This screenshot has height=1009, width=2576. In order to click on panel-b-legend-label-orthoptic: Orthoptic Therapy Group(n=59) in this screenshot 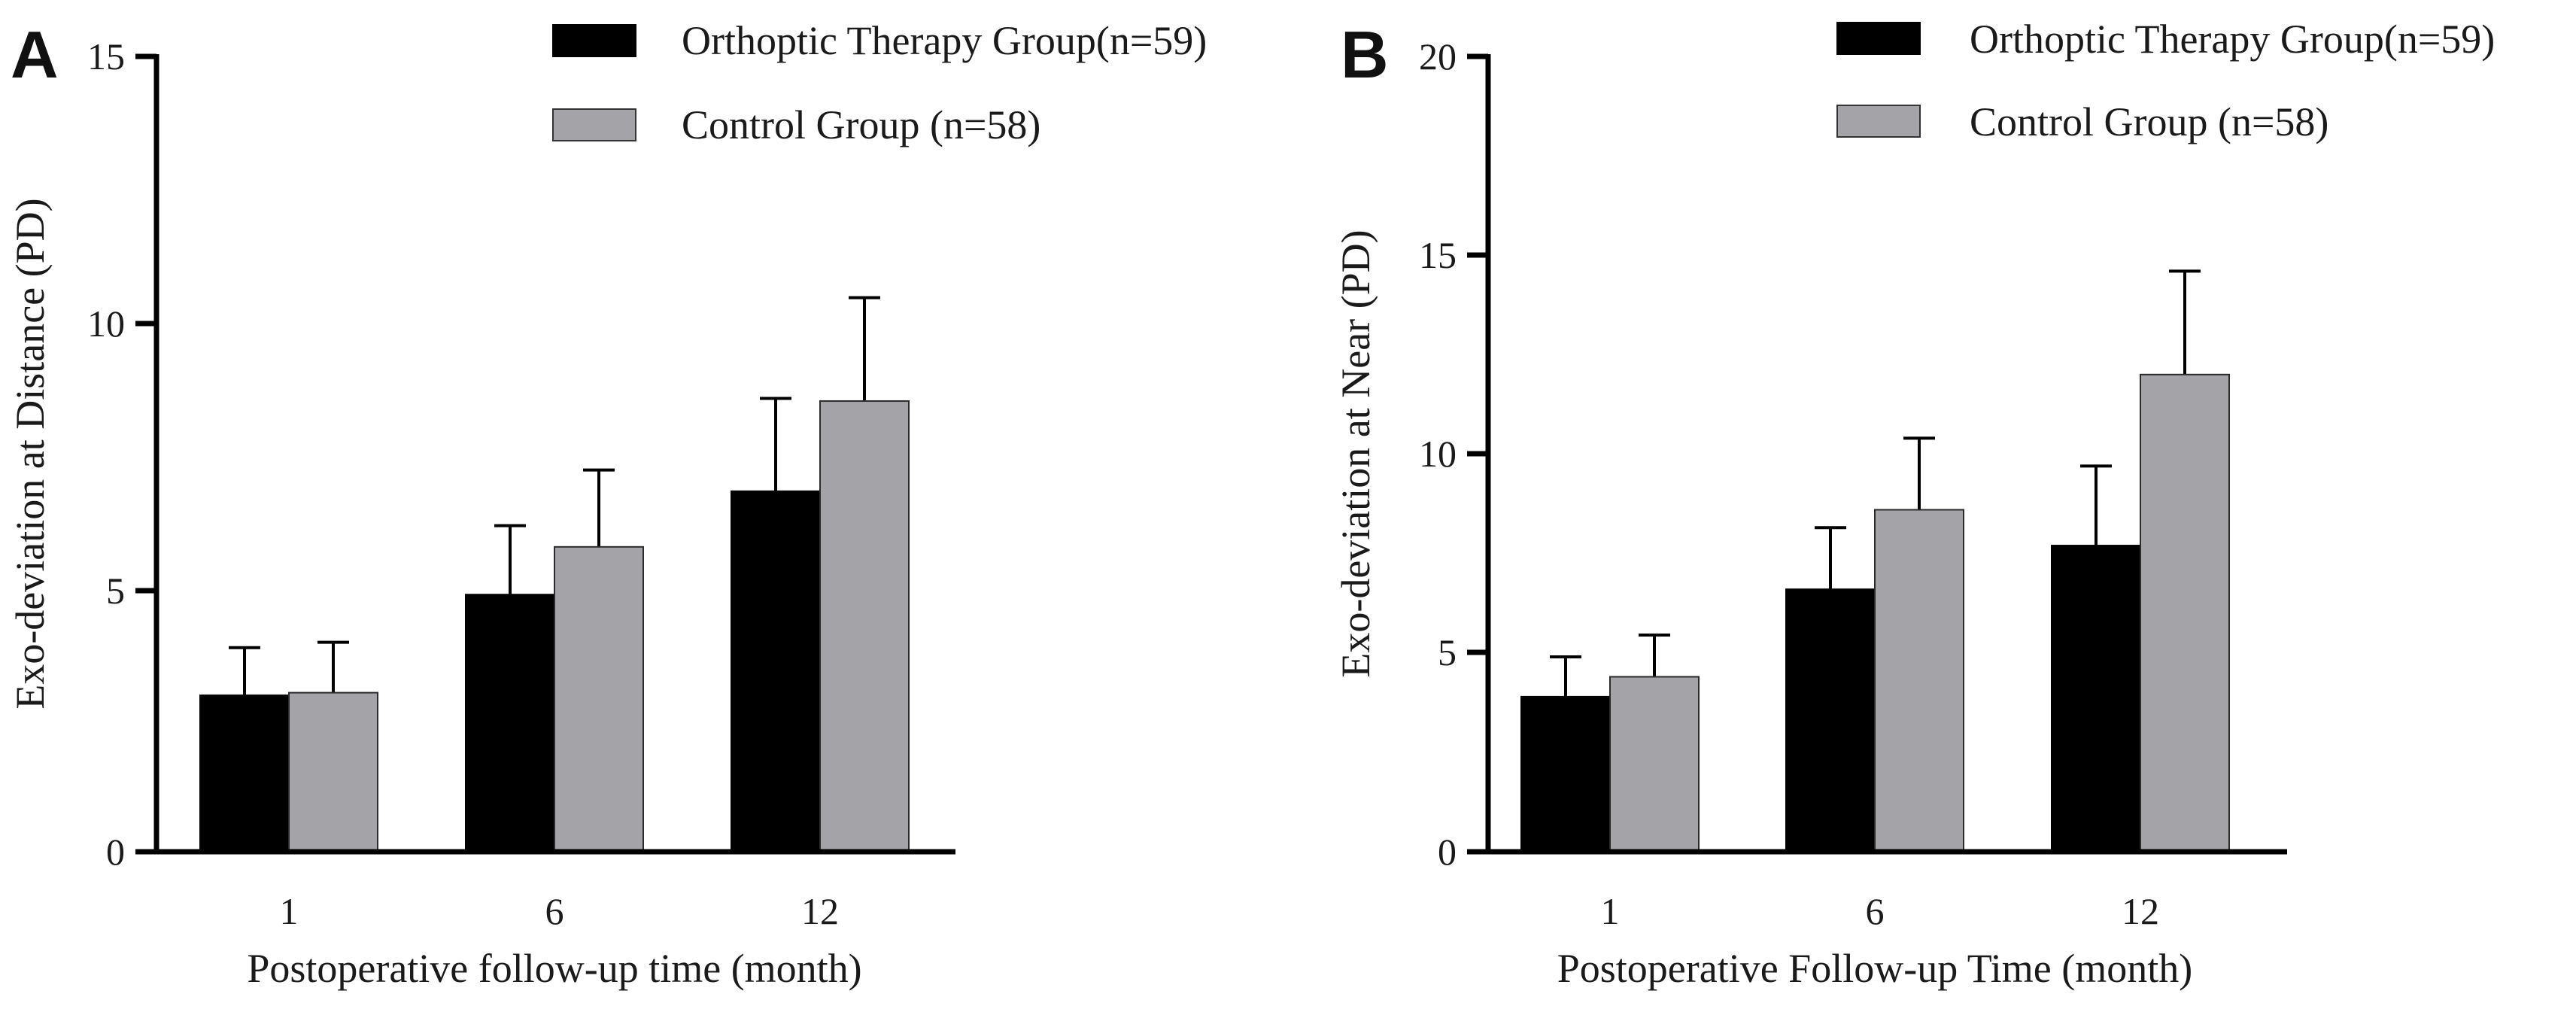, I will do `click(2232, 39)`.